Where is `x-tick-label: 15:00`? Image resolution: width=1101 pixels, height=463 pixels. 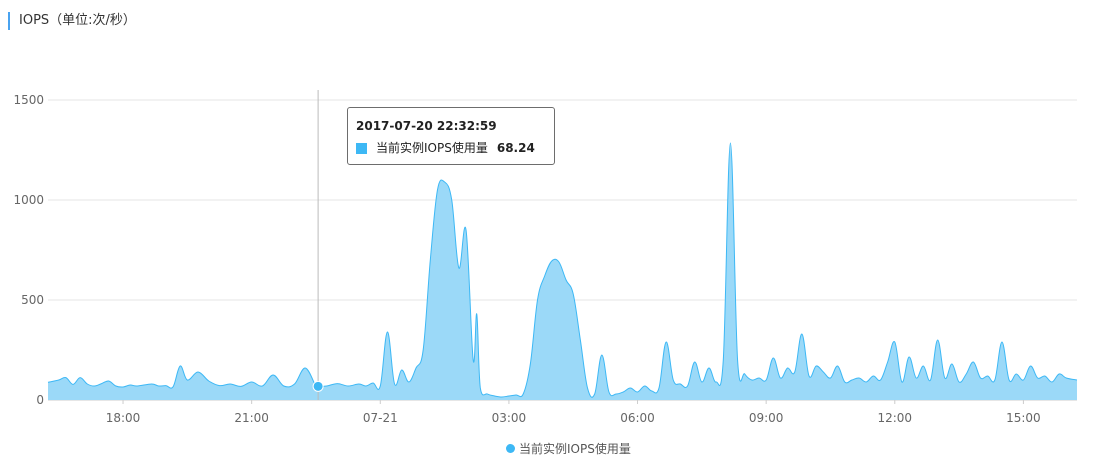 x-tick-label: 15:00 is located at coordinates (1023, 418).